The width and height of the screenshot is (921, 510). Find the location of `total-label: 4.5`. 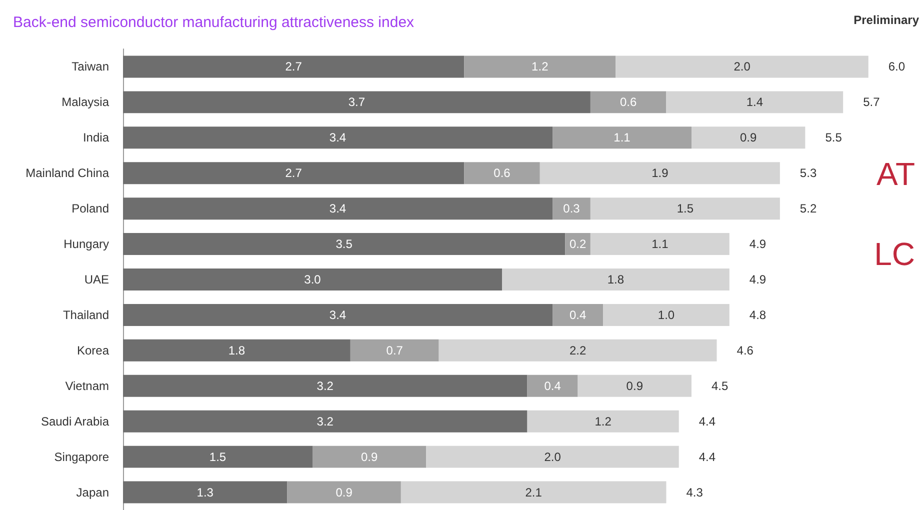

total-label: 4.5 is located at coordinates (720, 385).